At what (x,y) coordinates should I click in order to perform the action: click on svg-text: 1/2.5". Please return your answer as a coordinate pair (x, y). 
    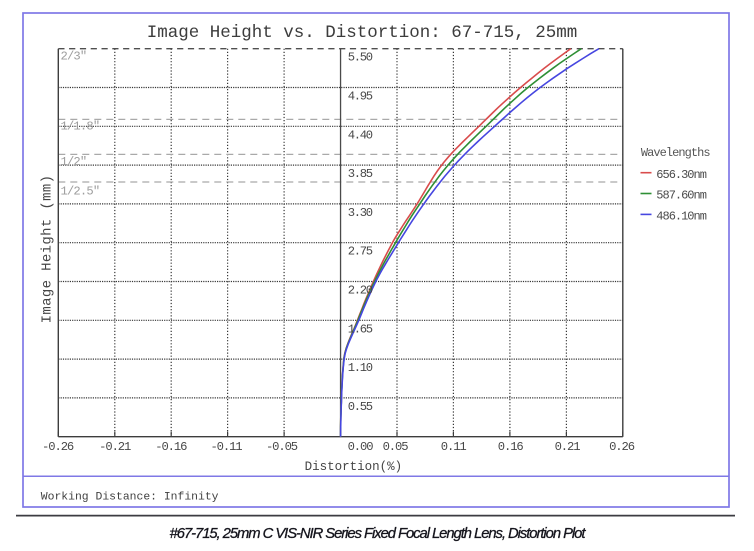
    Looking at the image, I should click on (80, 191).